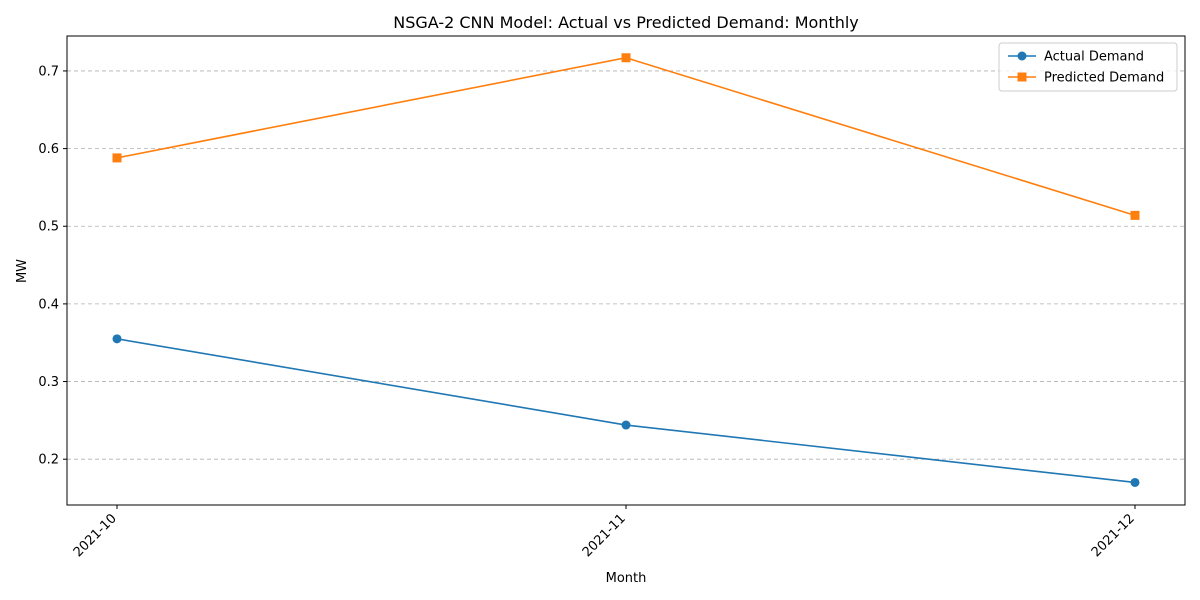 The image size is (1200, 600). What do you see at coordinates (48, 460) in the screenshot?
I see `y-tick-label: 0.2` at bounding box center [48, 460].